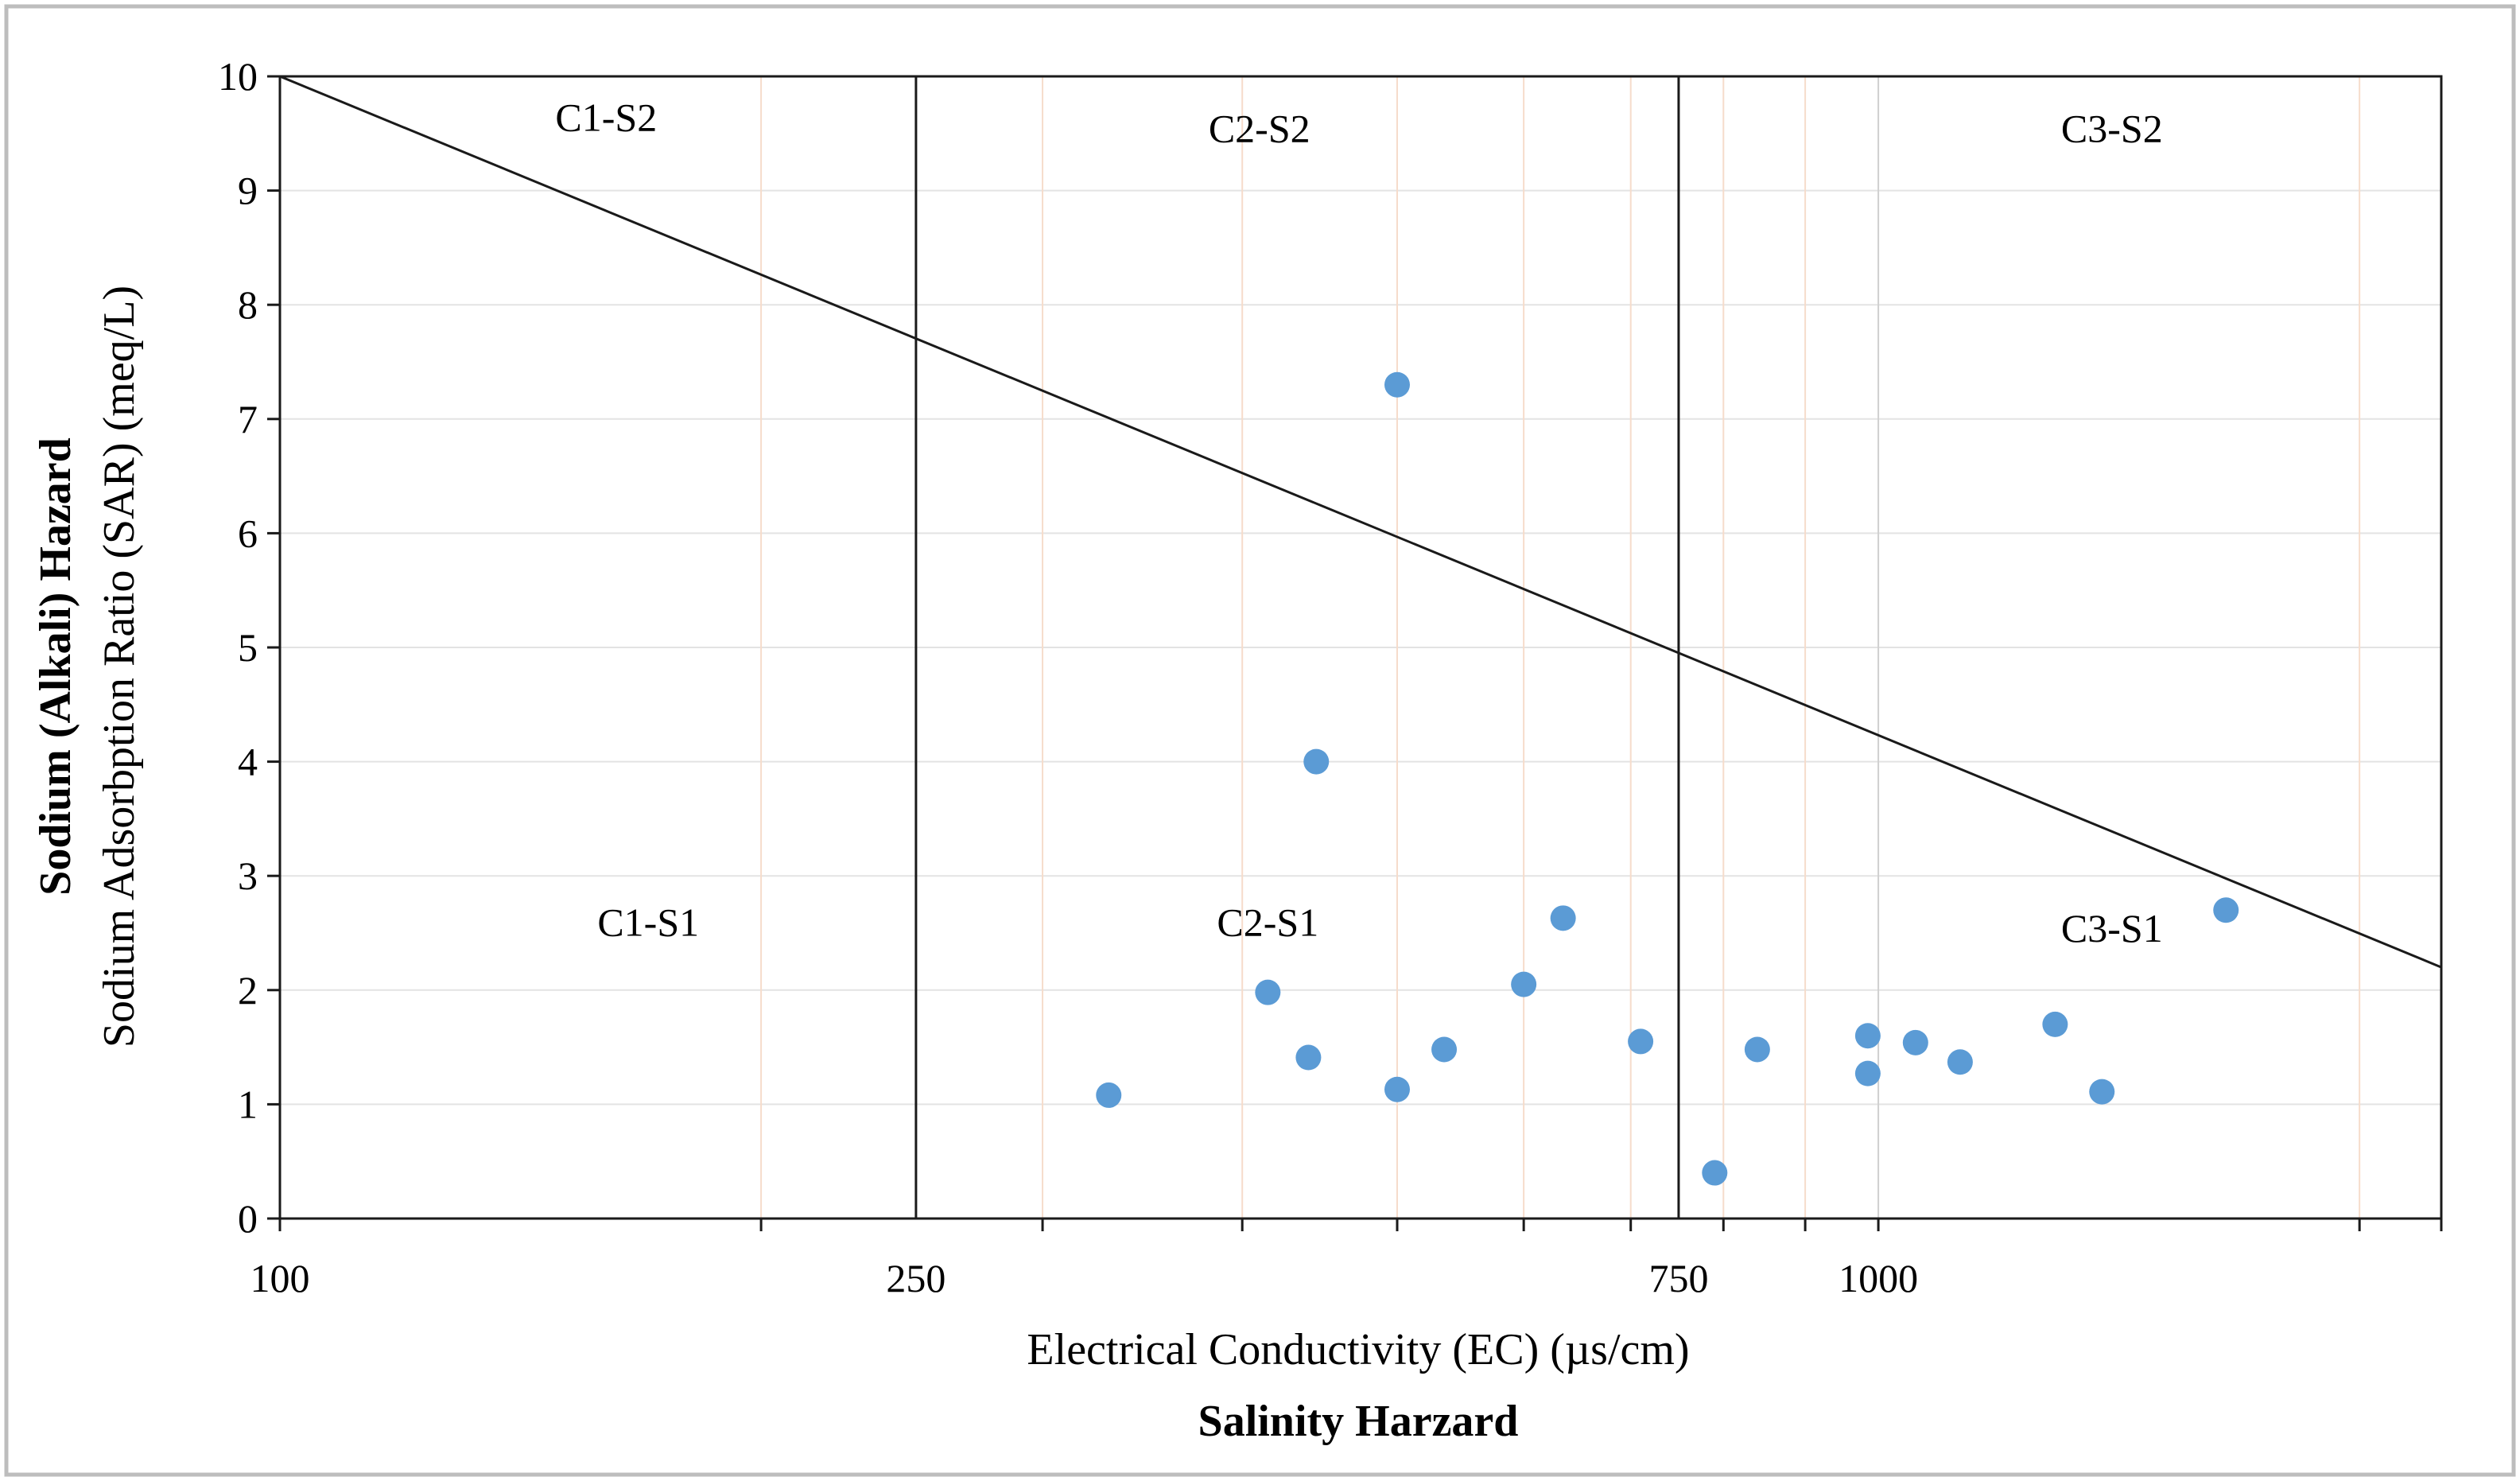  Describe the element at coordinates (2112, 928) in the screenshot. I see `zone-label: C3-S1` at that location.